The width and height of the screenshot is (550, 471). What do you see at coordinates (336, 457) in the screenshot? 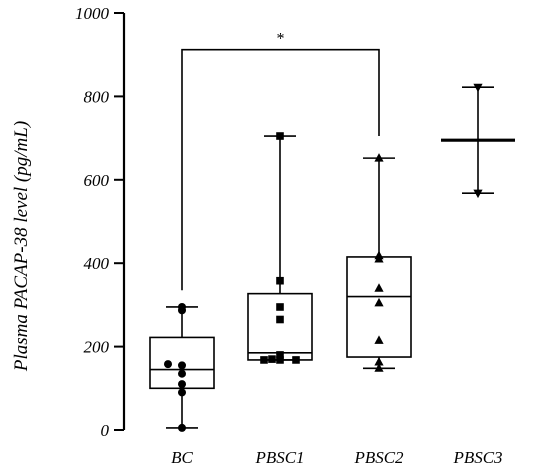
I see `x-axis: BC PBSC1 PBSC2 PBSC3` at bounding box center [336, 457].